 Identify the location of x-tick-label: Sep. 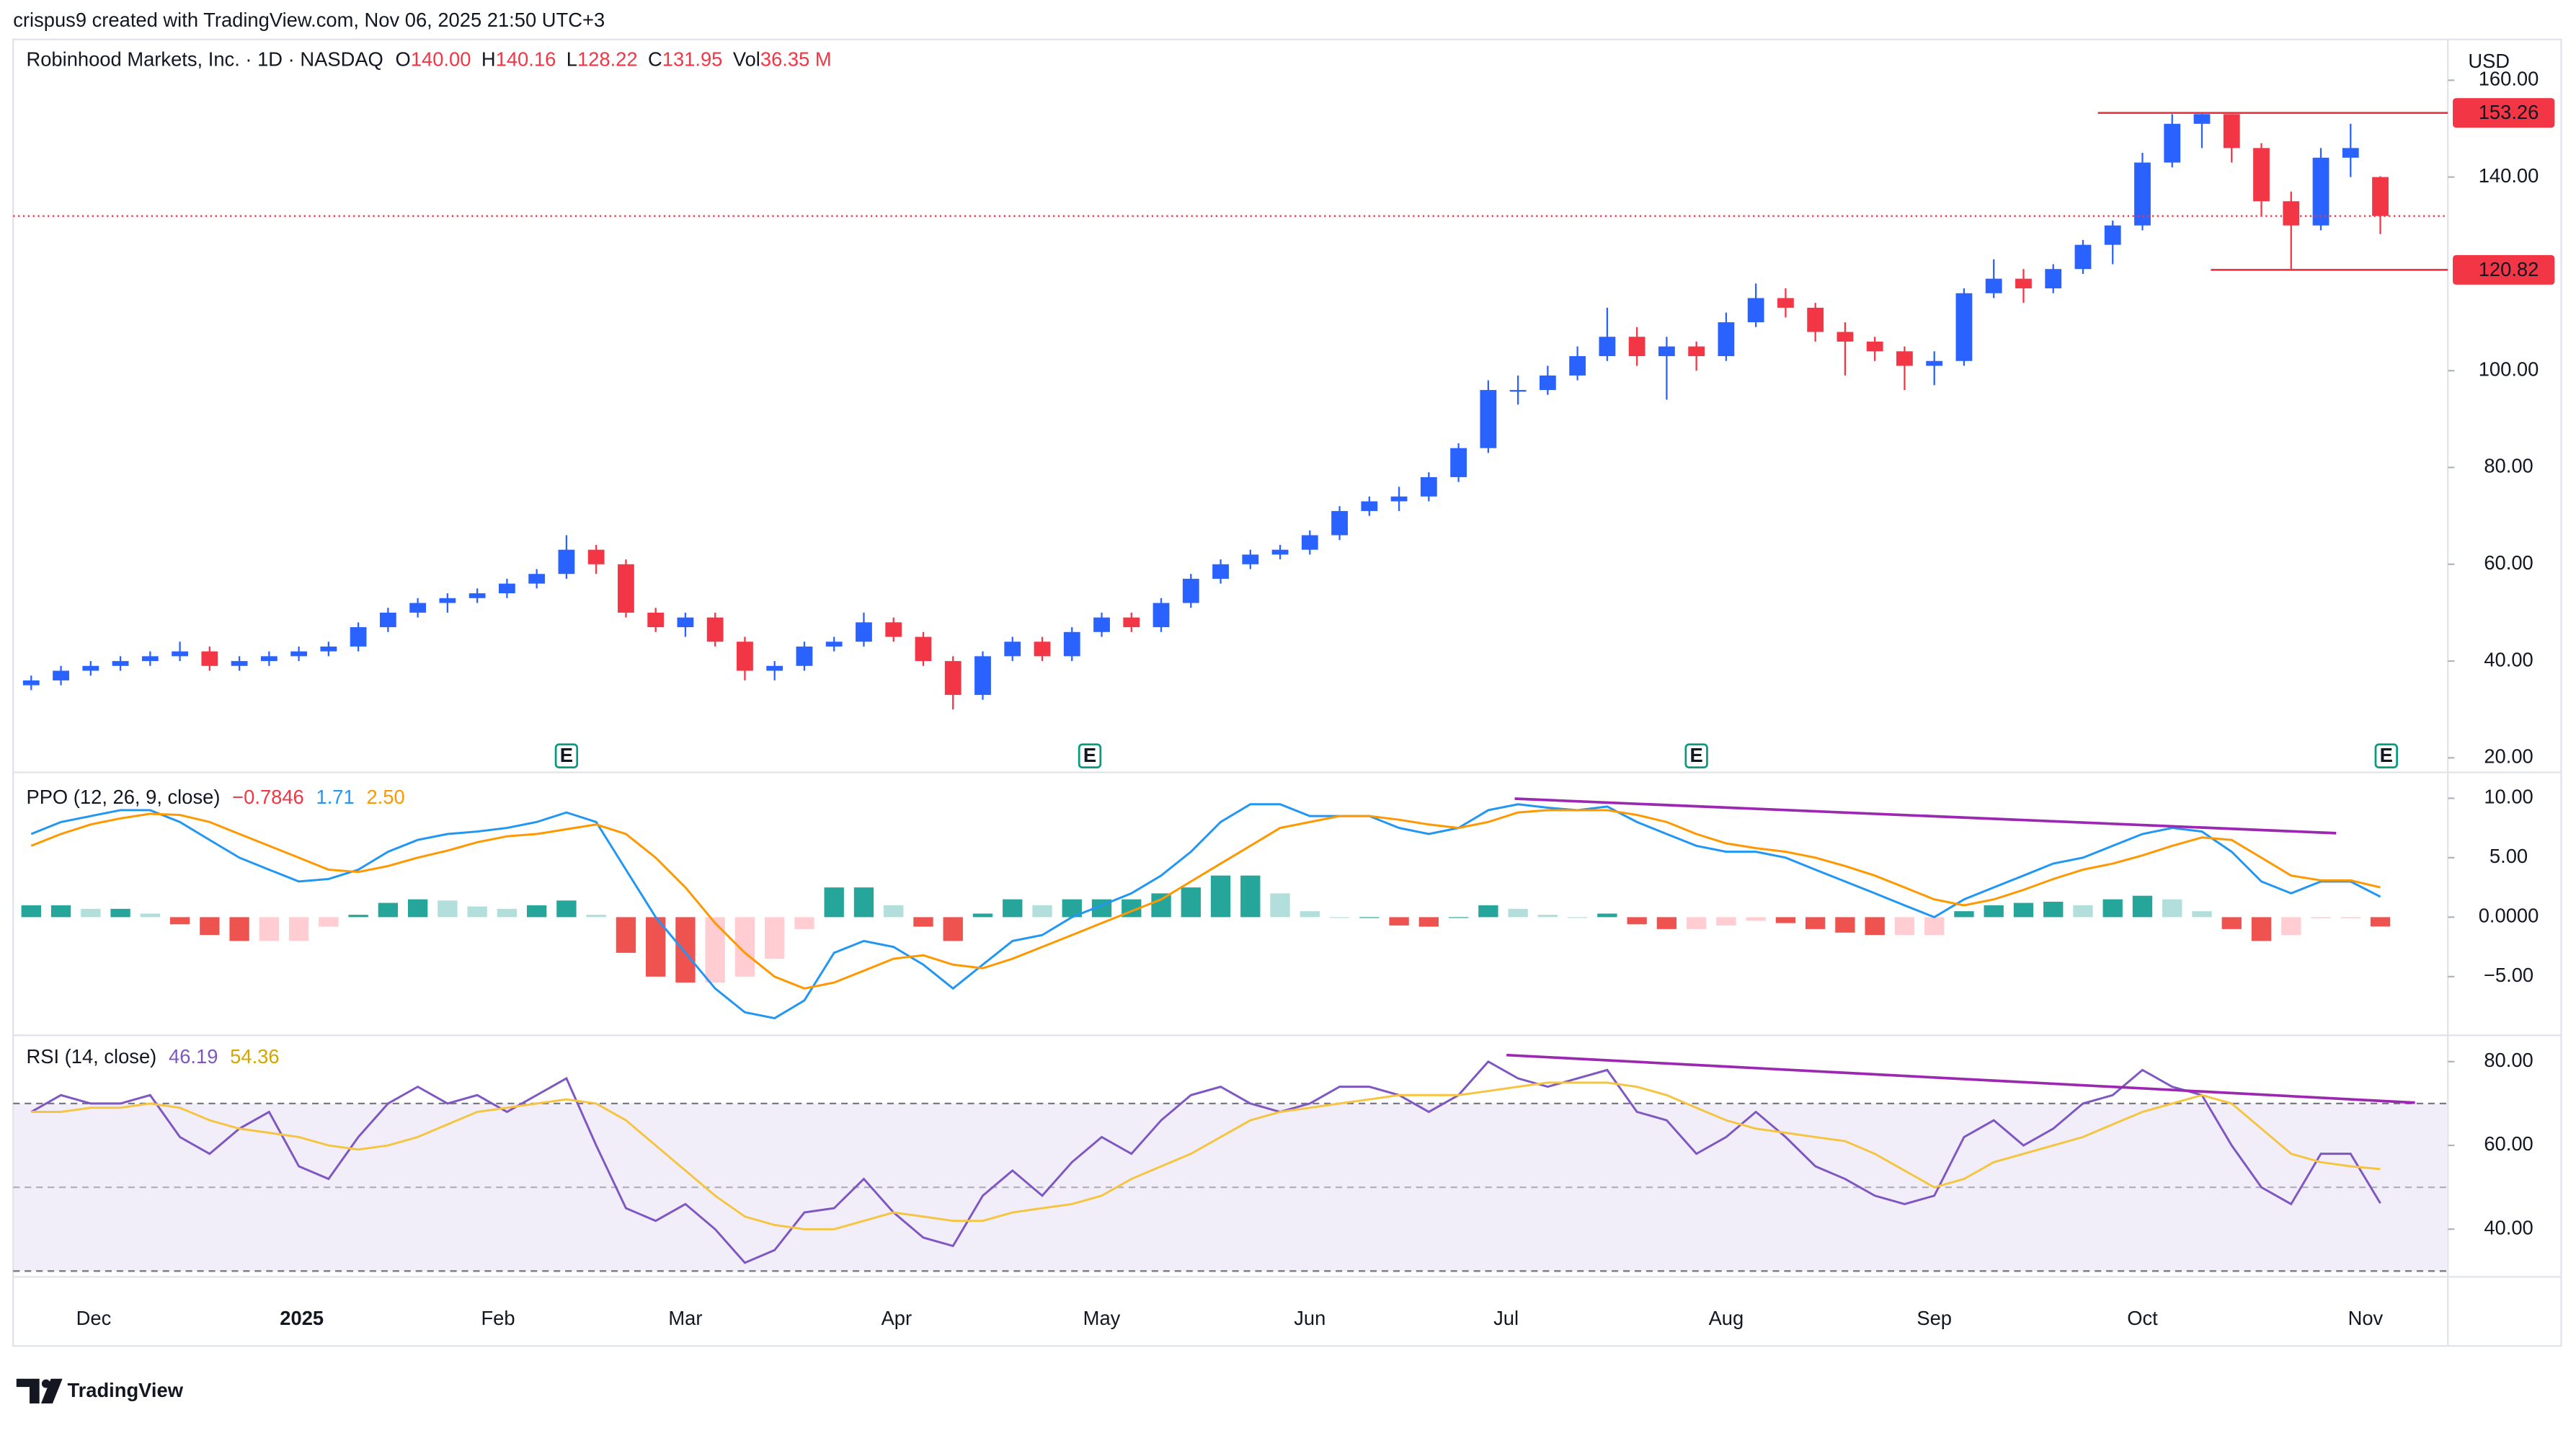
(1934, 1318).